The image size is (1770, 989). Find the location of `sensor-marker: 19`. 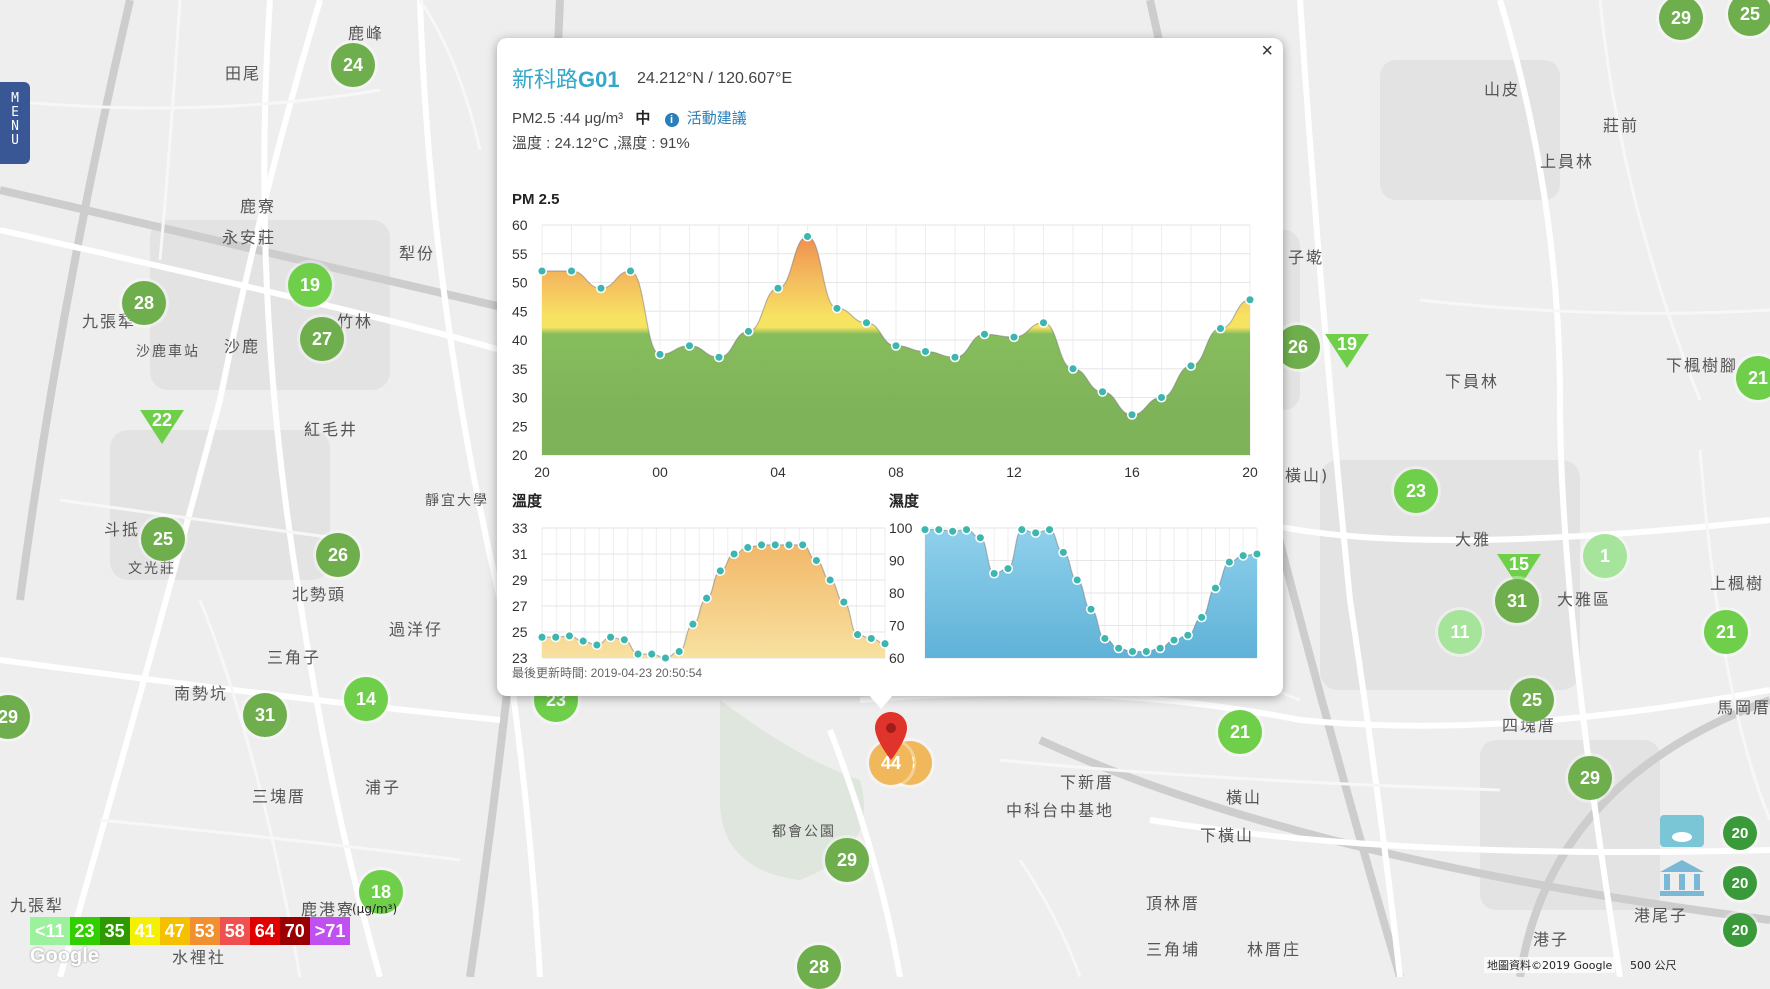

sensor-marker: 19 is located at coordinates (310, 285).